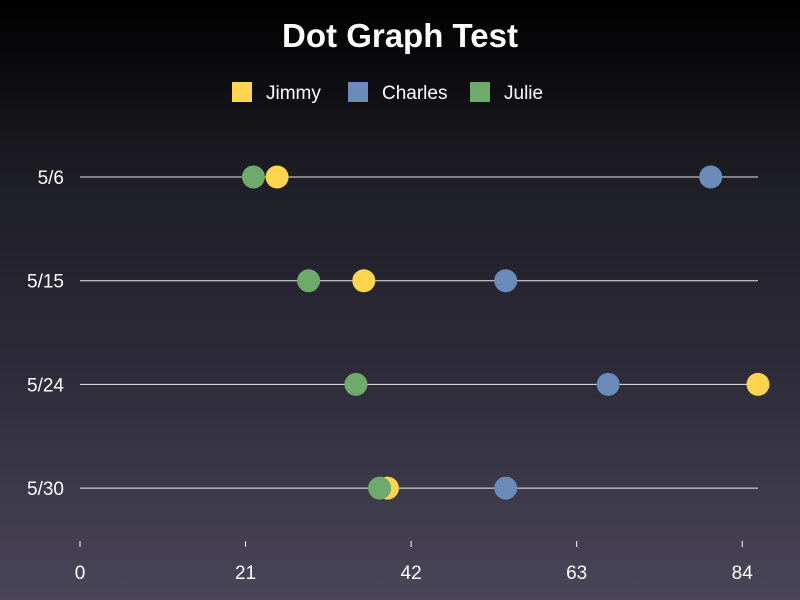  What do you see at coordinates (242, 92) in the screenshot?
I see `legend-swatch-jimmy` at bounding box center [242, 92].